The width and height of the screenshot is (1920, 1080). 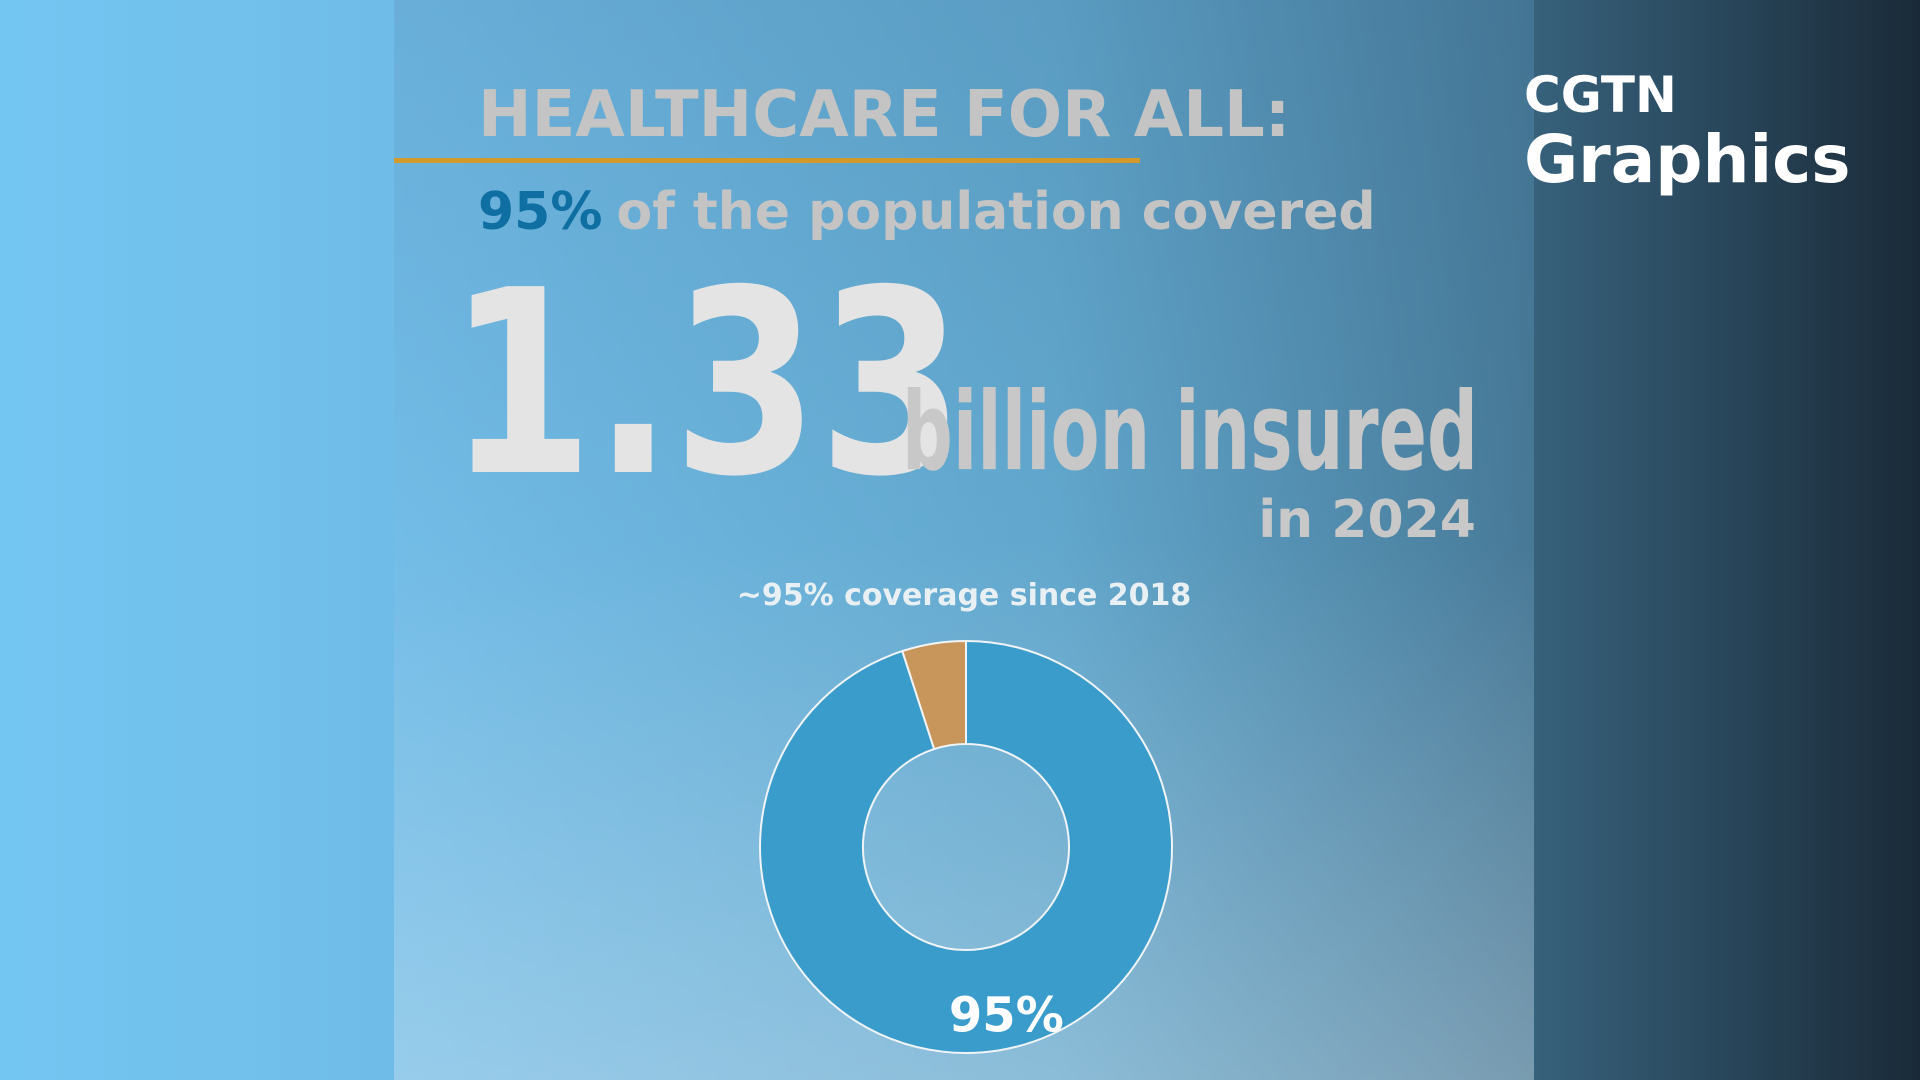 What do you see at coordinates (884, 115) in the screenshot?
I see `title: HEALTHCARE FOR ALL:` at bounding box center [884, 115].